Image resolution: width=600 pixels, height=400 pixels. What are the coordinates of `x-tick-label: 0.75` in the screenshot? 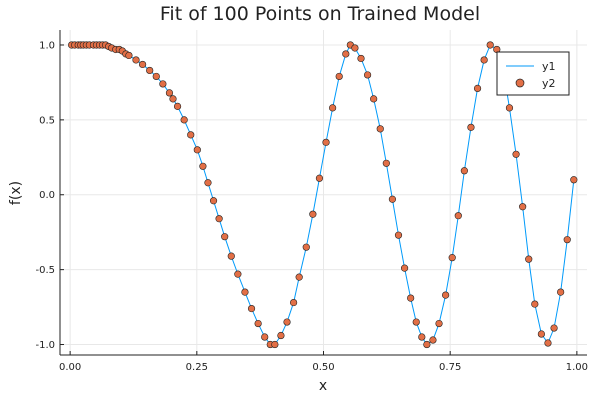 It's located at (450, 367).